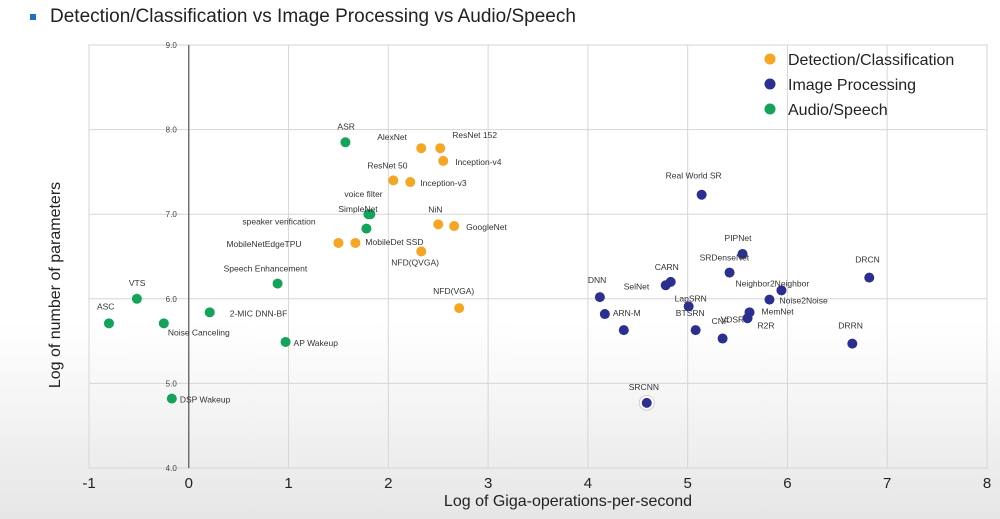 The width and height of the screenshot is (1000, 519). Describe the element at coordinates (597, 280) in the screenshot. I see `data-label: DNN` at that location.